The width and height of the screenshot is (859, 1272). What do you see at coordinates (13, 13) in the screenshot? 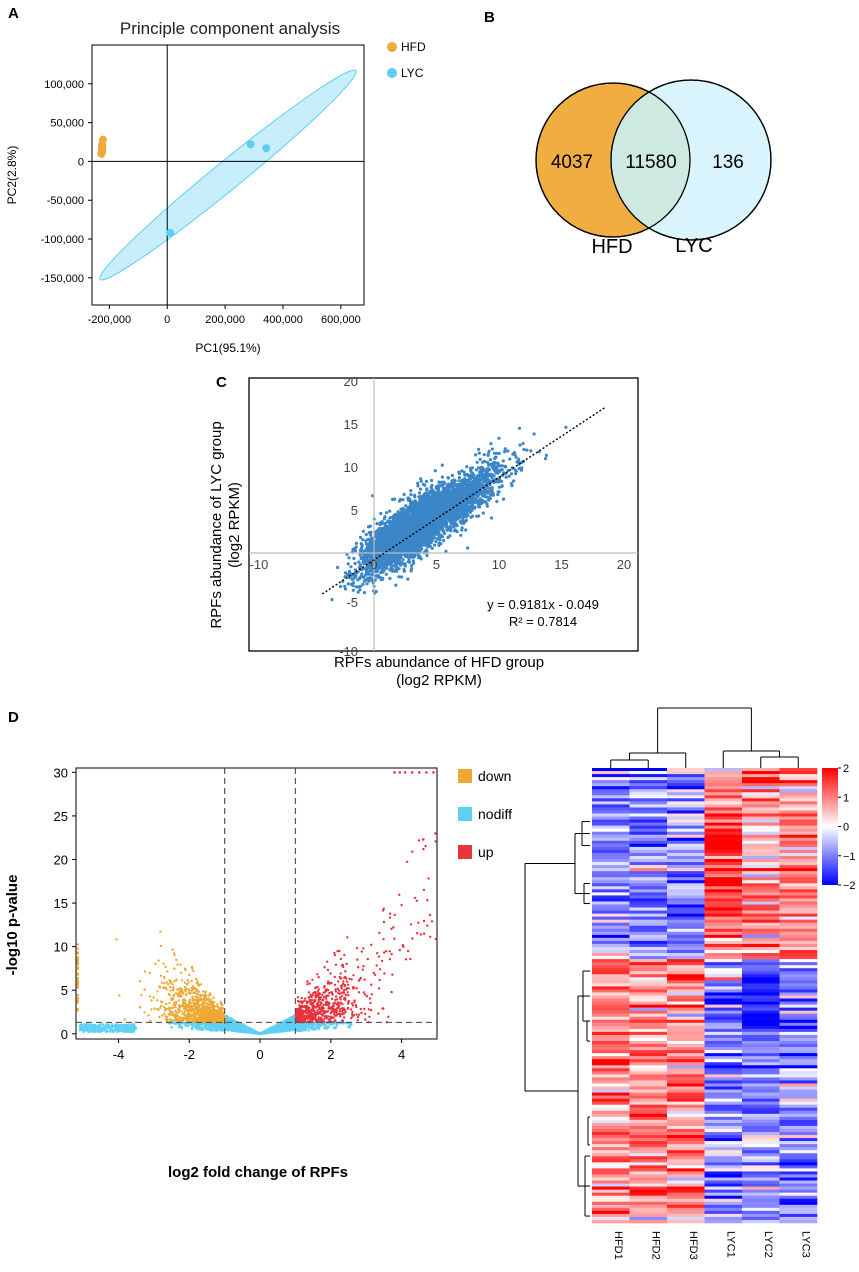
I see `panel-label-a: A` at bounding box center [13, 13].